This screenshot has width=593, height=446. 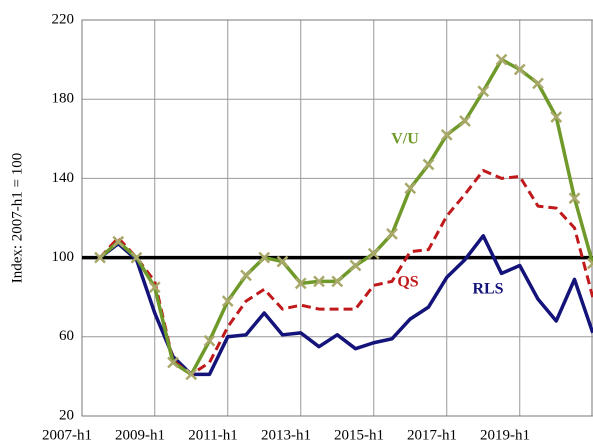 I want to click on y-tick-label: 140, so click(x=63, y=178).